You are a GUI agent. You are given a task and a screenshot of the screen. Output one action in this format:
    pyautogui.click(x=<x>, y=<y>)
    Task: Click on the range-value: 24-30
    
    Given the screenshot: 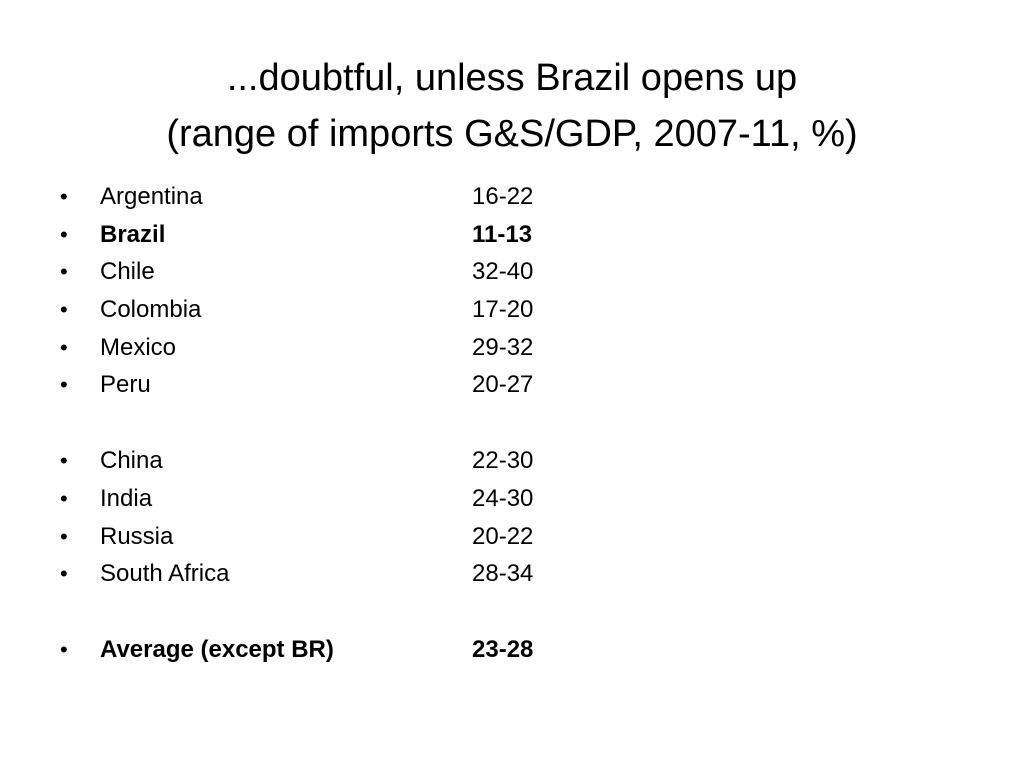 What is the action you would take?
    pyautogui.click(x=503, y=498)
    